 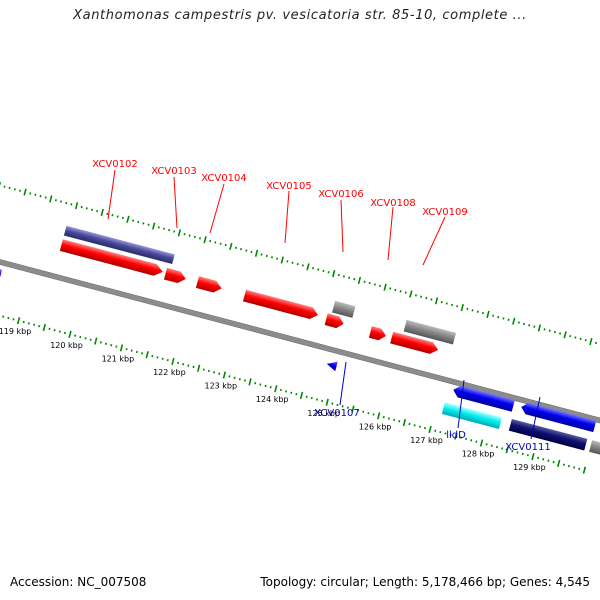 I want to click on gene-label-xcv0108: XCV0108, so click(x=392, y=203).